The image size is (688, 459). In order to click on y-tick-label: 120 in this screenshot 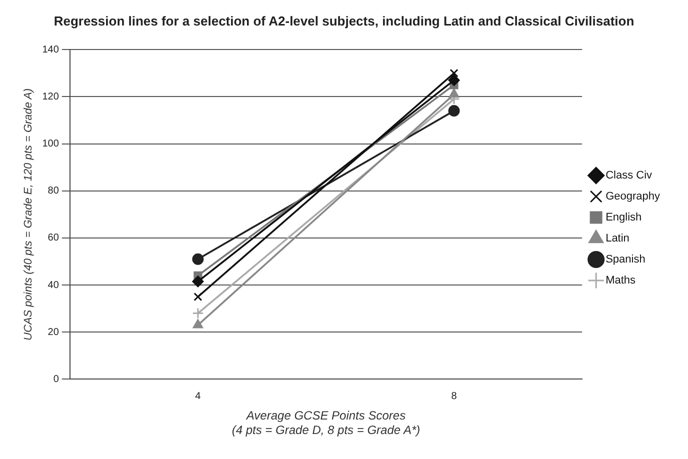, I will do `click(51, 96)`.